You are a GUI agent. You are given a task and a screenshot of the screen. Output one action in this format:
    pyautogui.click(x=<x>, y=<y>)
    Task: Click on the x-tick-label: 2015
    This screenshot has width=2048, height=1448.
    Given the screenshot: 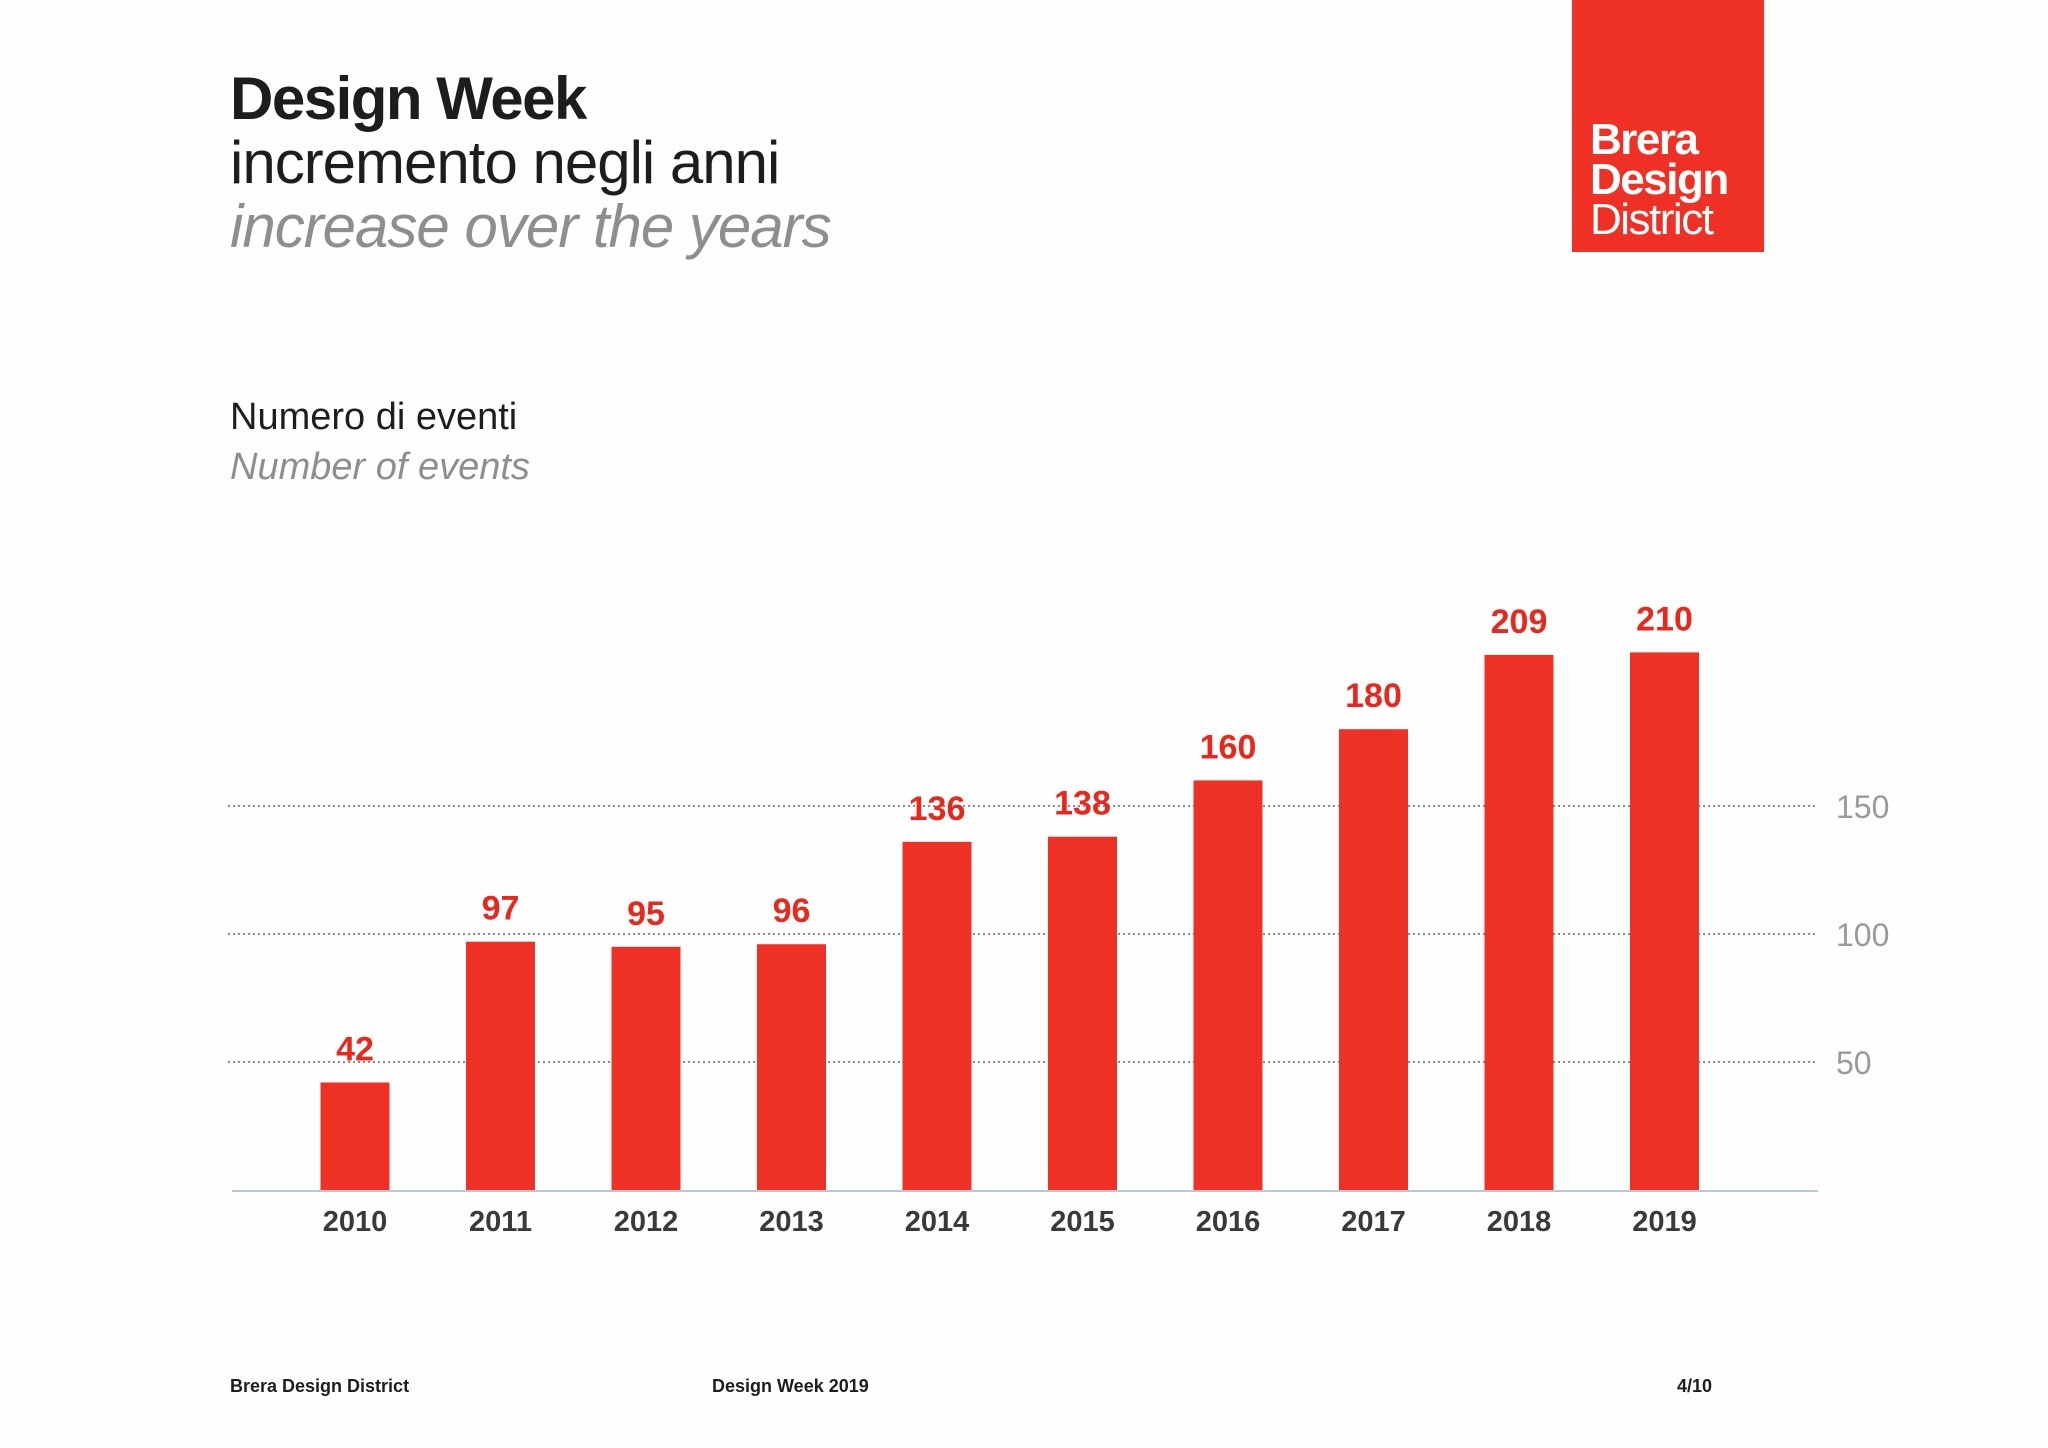 What is the action you would take?
    pyautogui.click(x=1082, y=1222)
    